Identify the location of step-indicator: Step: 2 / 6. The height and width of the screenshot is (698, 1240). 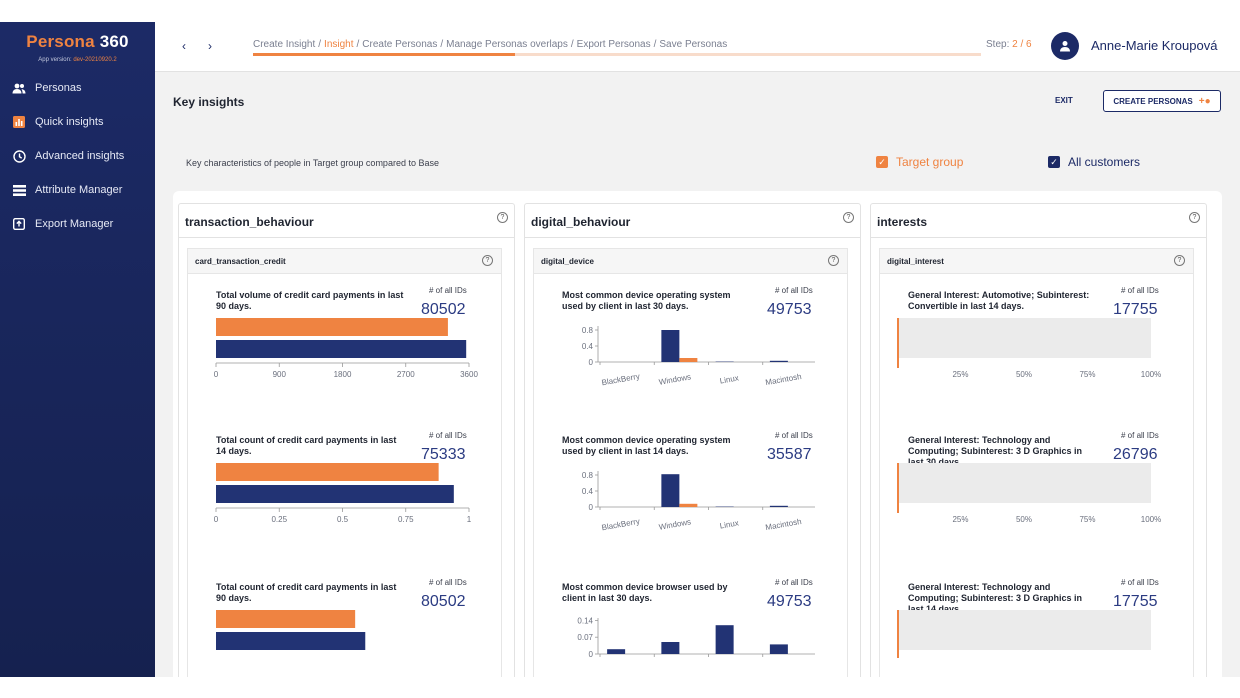
(1009, 44).